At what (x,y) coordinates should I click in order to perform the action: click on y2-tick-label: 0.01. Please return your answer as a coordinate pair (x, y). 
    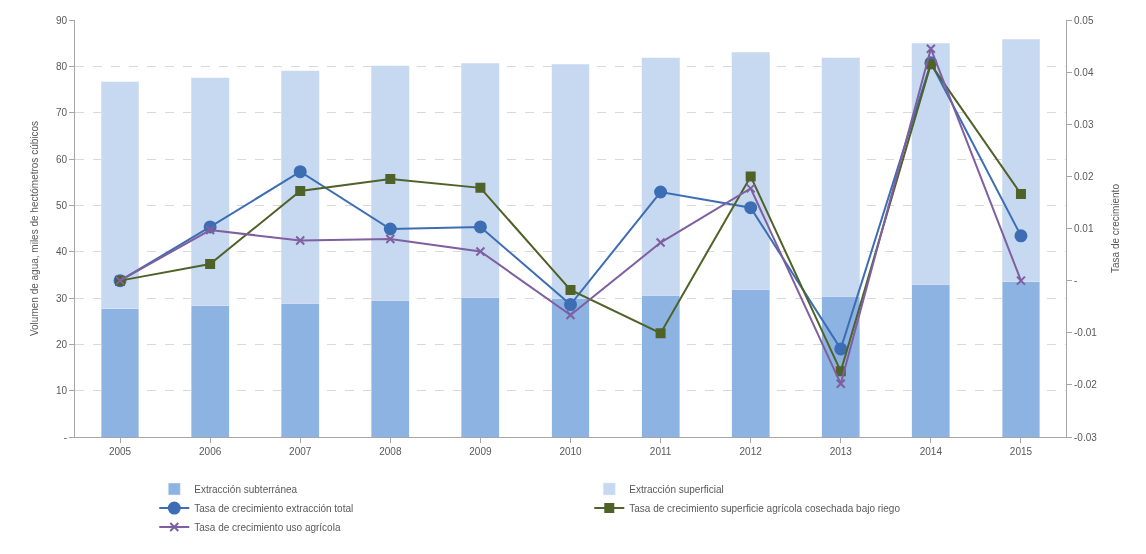
    Looking at the image, I should click on (1084, 228).